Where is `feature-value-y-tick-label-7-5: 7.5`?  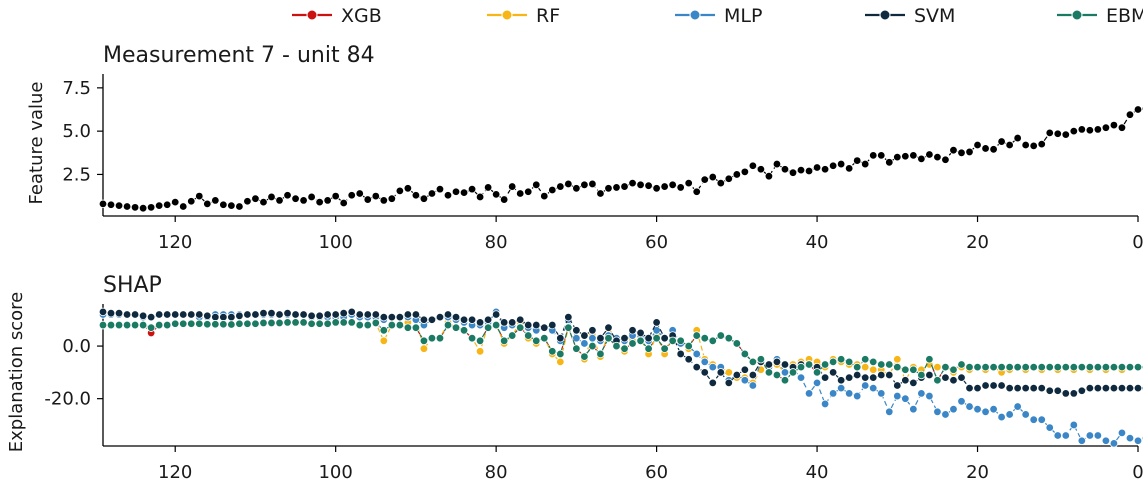 feature-value-y-tick-label-7-5: 7.5 is located at coordinates (76, 88).